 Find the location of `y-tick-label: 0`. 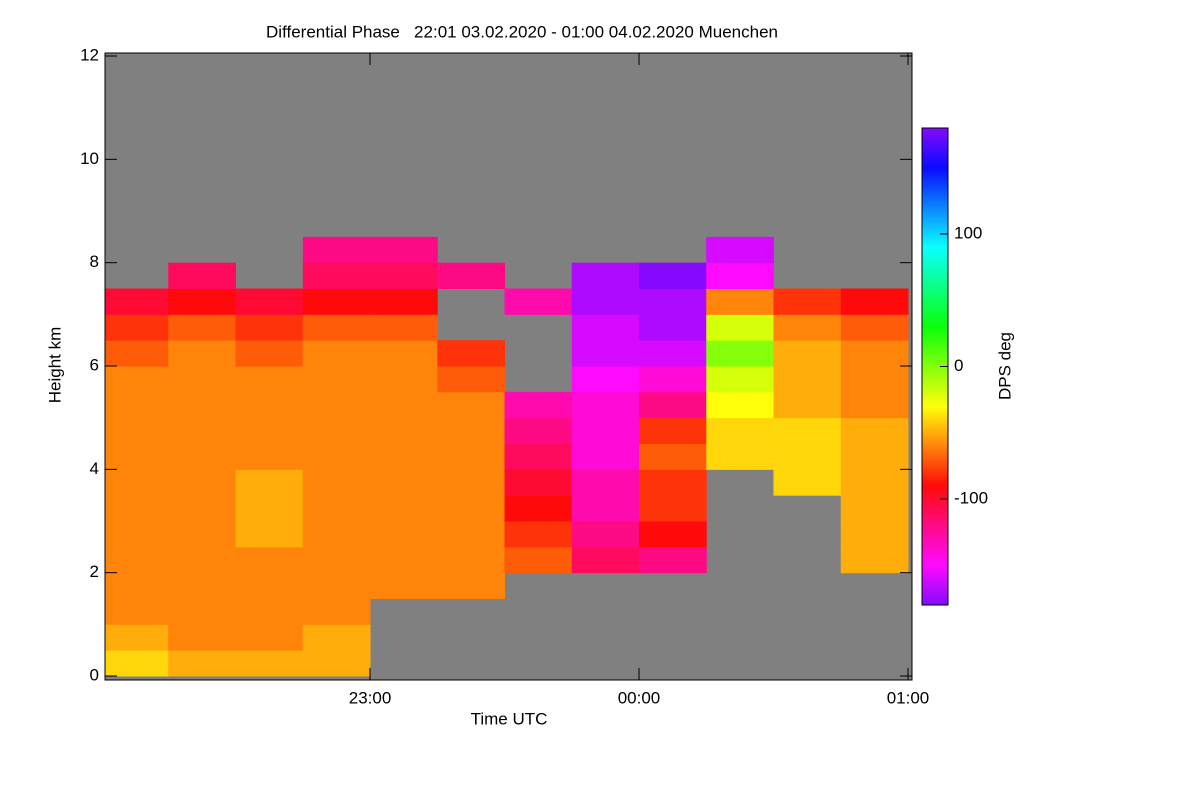

y-tick-label: 0 is located at coordinates (94, 674).